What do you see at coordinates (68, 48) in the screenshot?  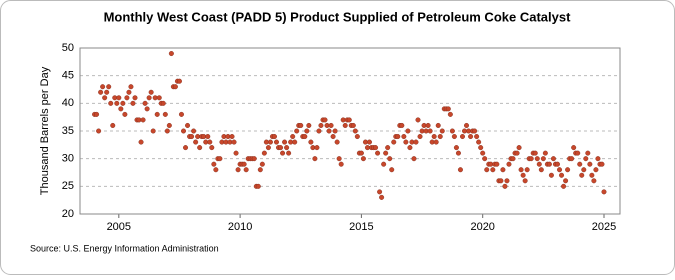 I see `y-tick-label: 50` at bounding box center [68, 48].